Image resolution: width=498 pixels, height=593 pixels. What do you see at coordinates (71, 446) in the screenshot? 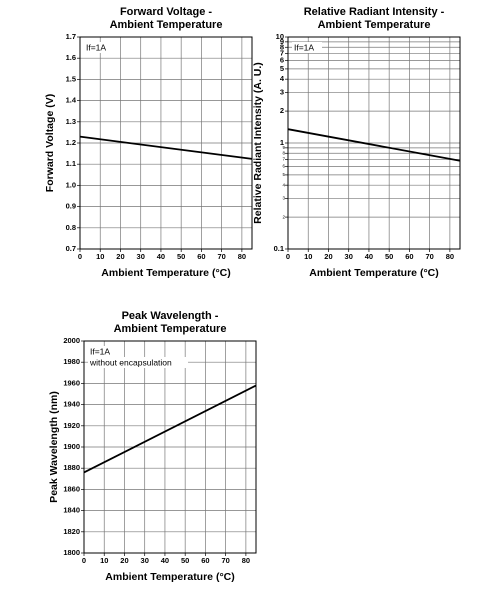
I see `y-tick-label: 1900` at bounding box center [71, 446].